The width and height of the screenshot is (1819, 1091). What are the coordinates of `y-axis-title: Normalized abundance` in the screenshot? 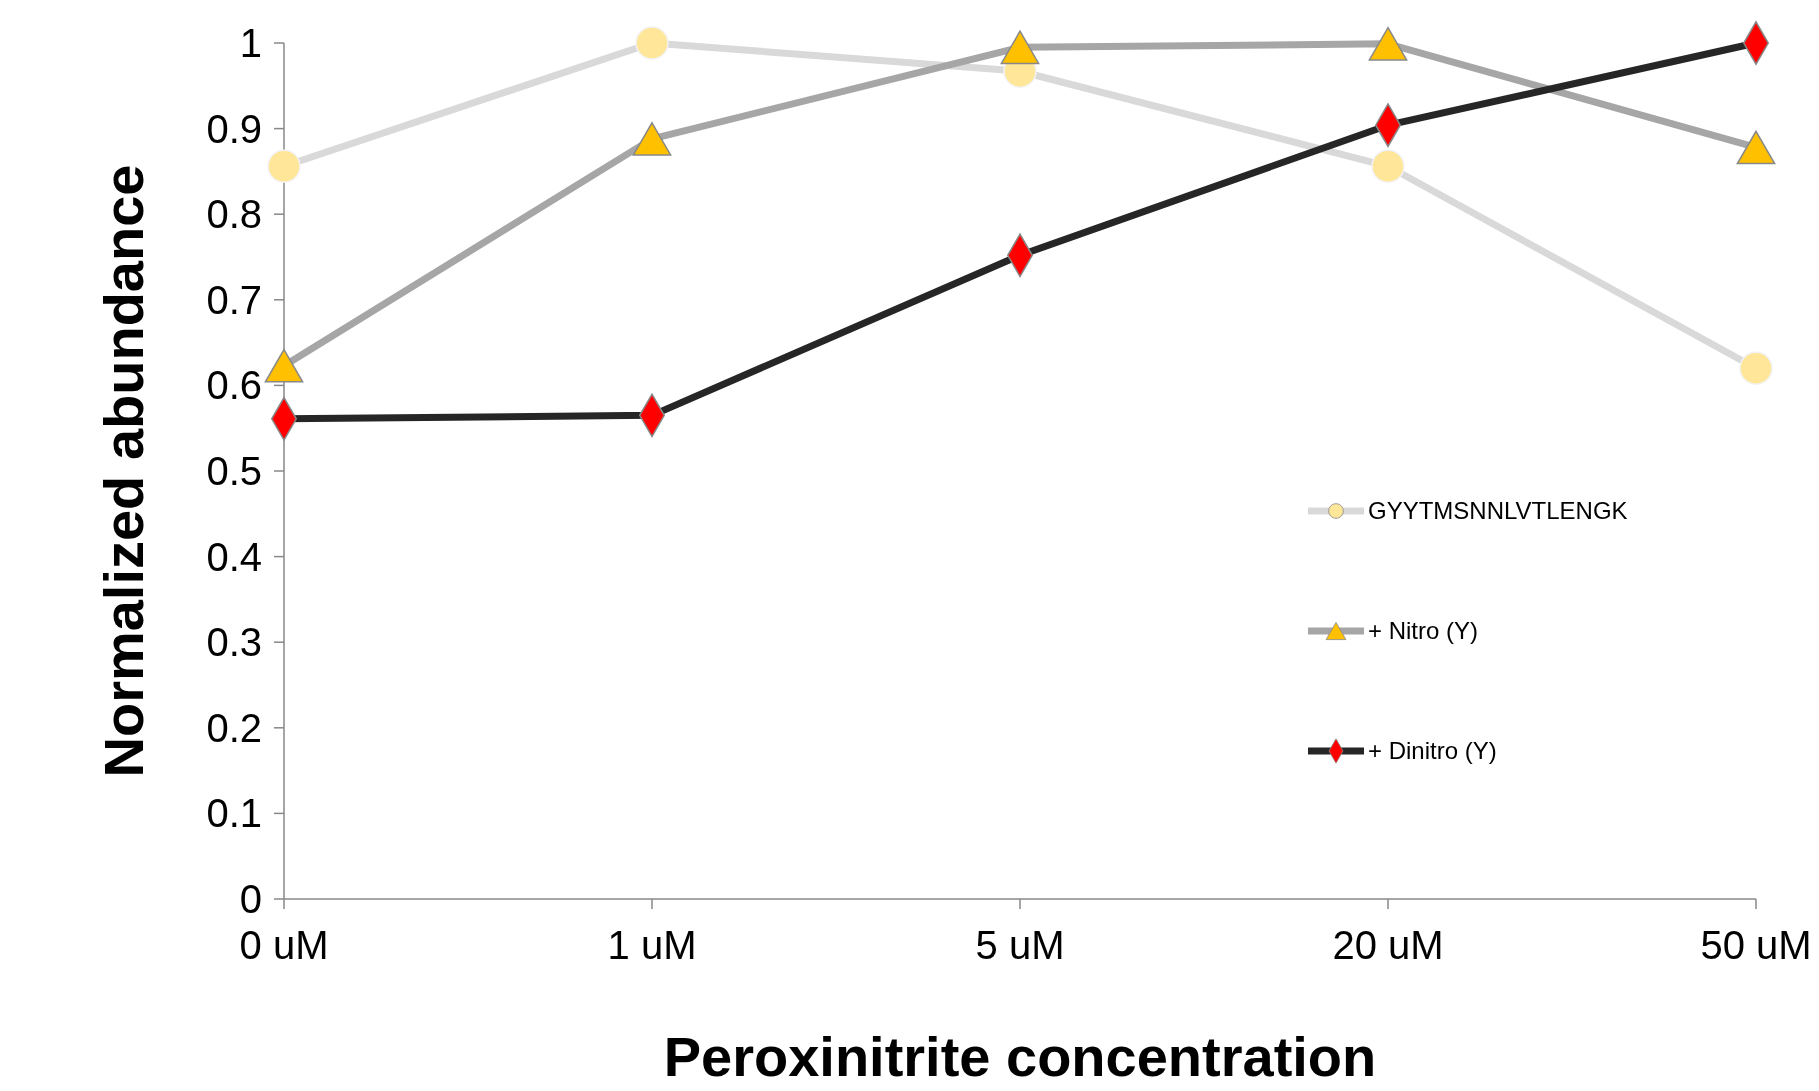 It's located at (123, 471).